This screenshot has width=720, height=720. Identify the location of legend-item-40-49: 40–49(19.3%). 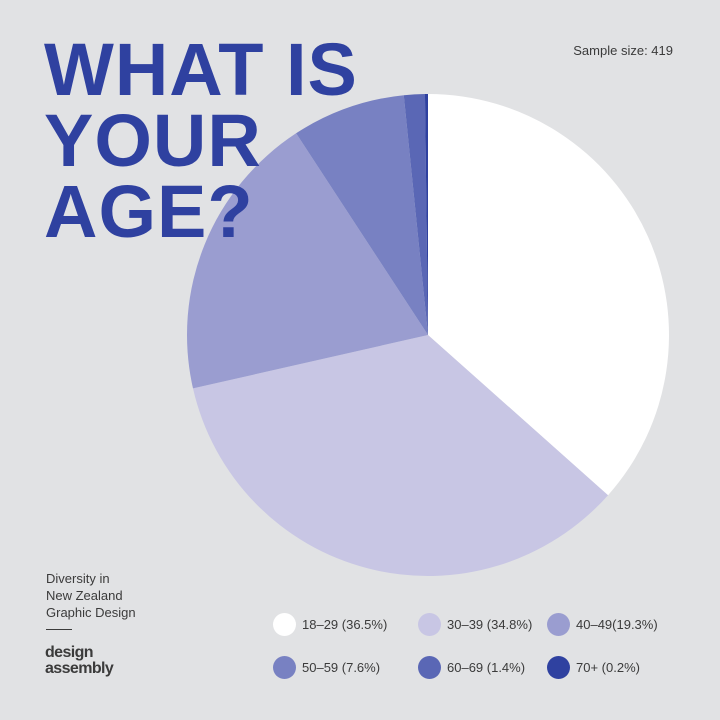
(602, 624).